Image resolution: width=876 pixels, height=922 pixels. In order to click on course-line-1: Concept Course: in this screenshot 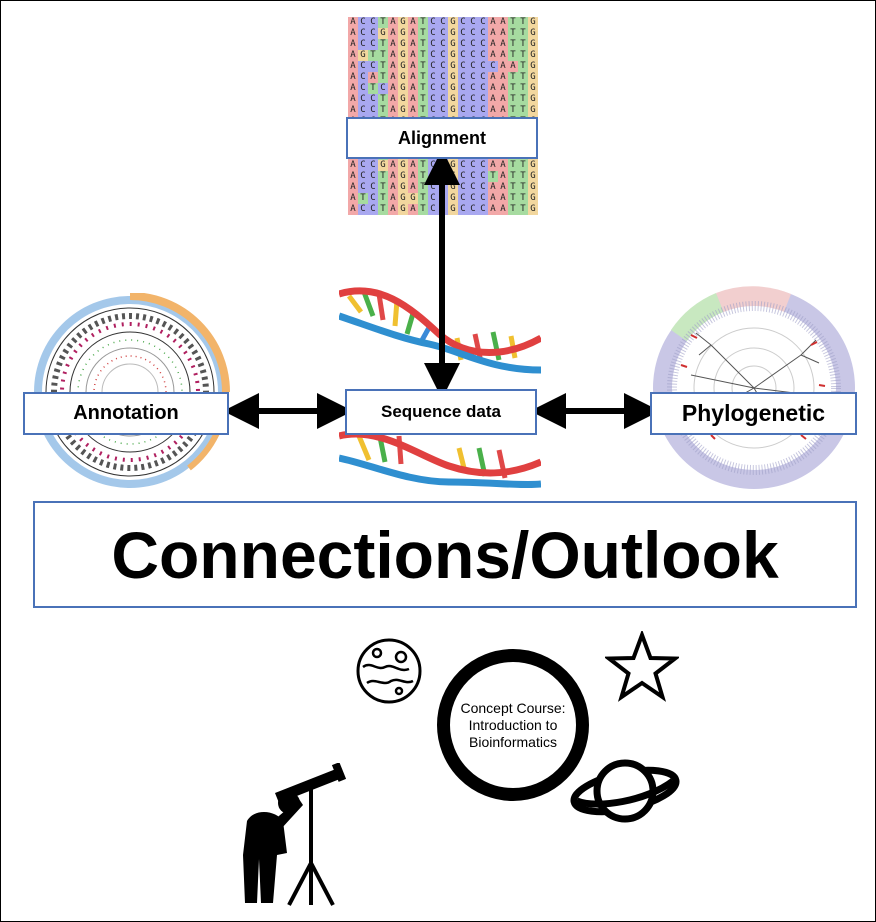, I will do `click(513, 707)`.